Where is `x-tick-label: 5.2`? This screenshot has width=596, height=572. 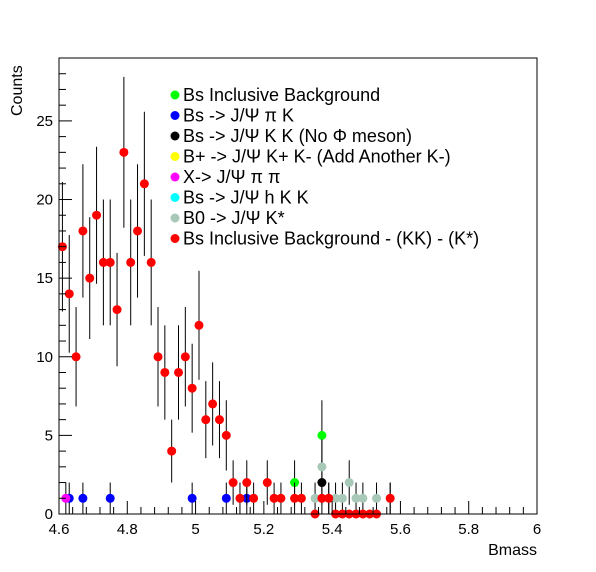
x-tick-label: 5.2 is located at coordinates (263, 529).